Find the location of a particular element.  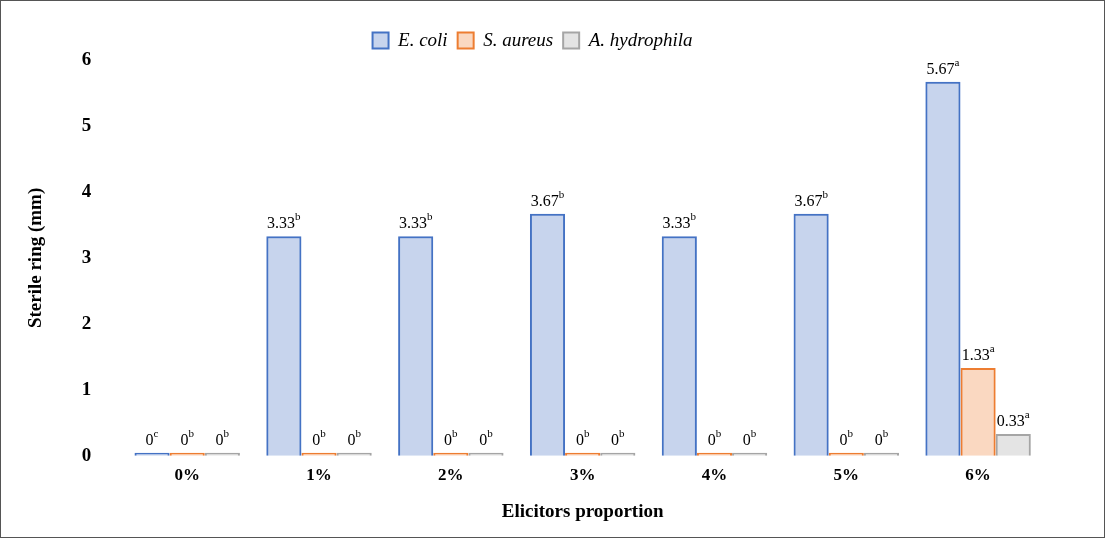

x-tick-label: 4% is located at coordinates (714, 475).